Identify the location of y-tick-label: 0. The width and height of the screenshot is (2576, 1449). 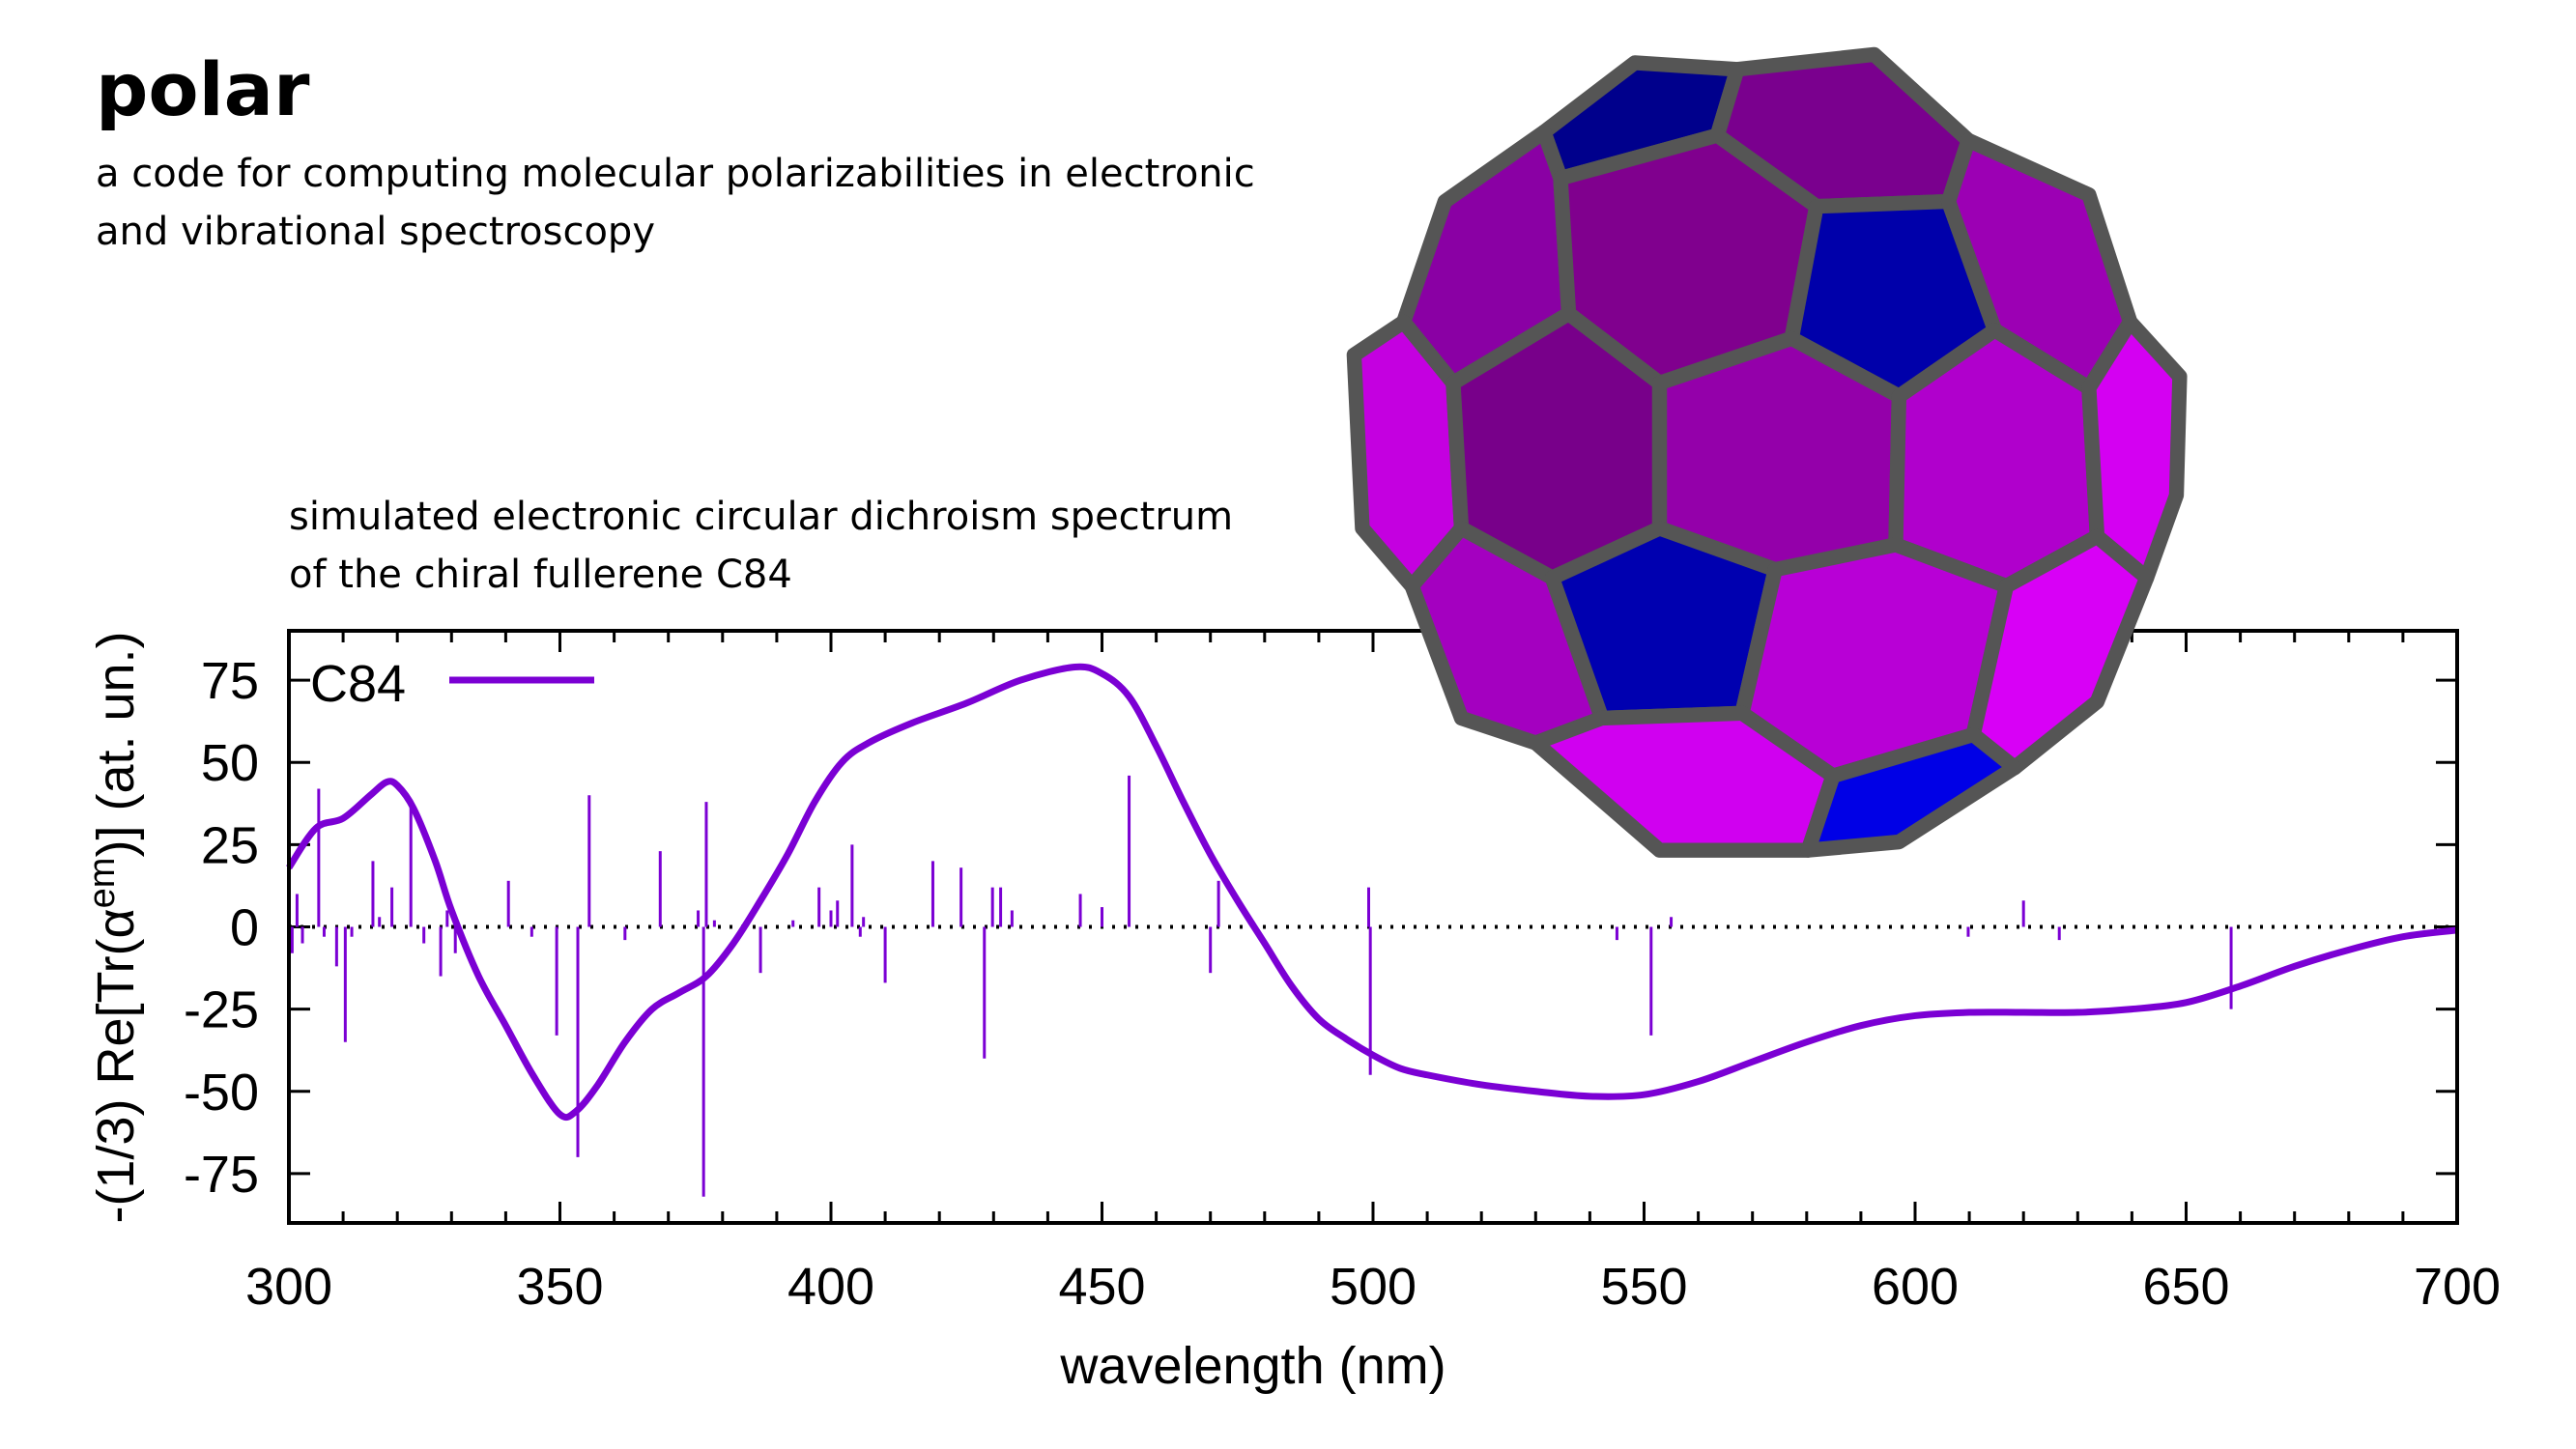
(245, 928).